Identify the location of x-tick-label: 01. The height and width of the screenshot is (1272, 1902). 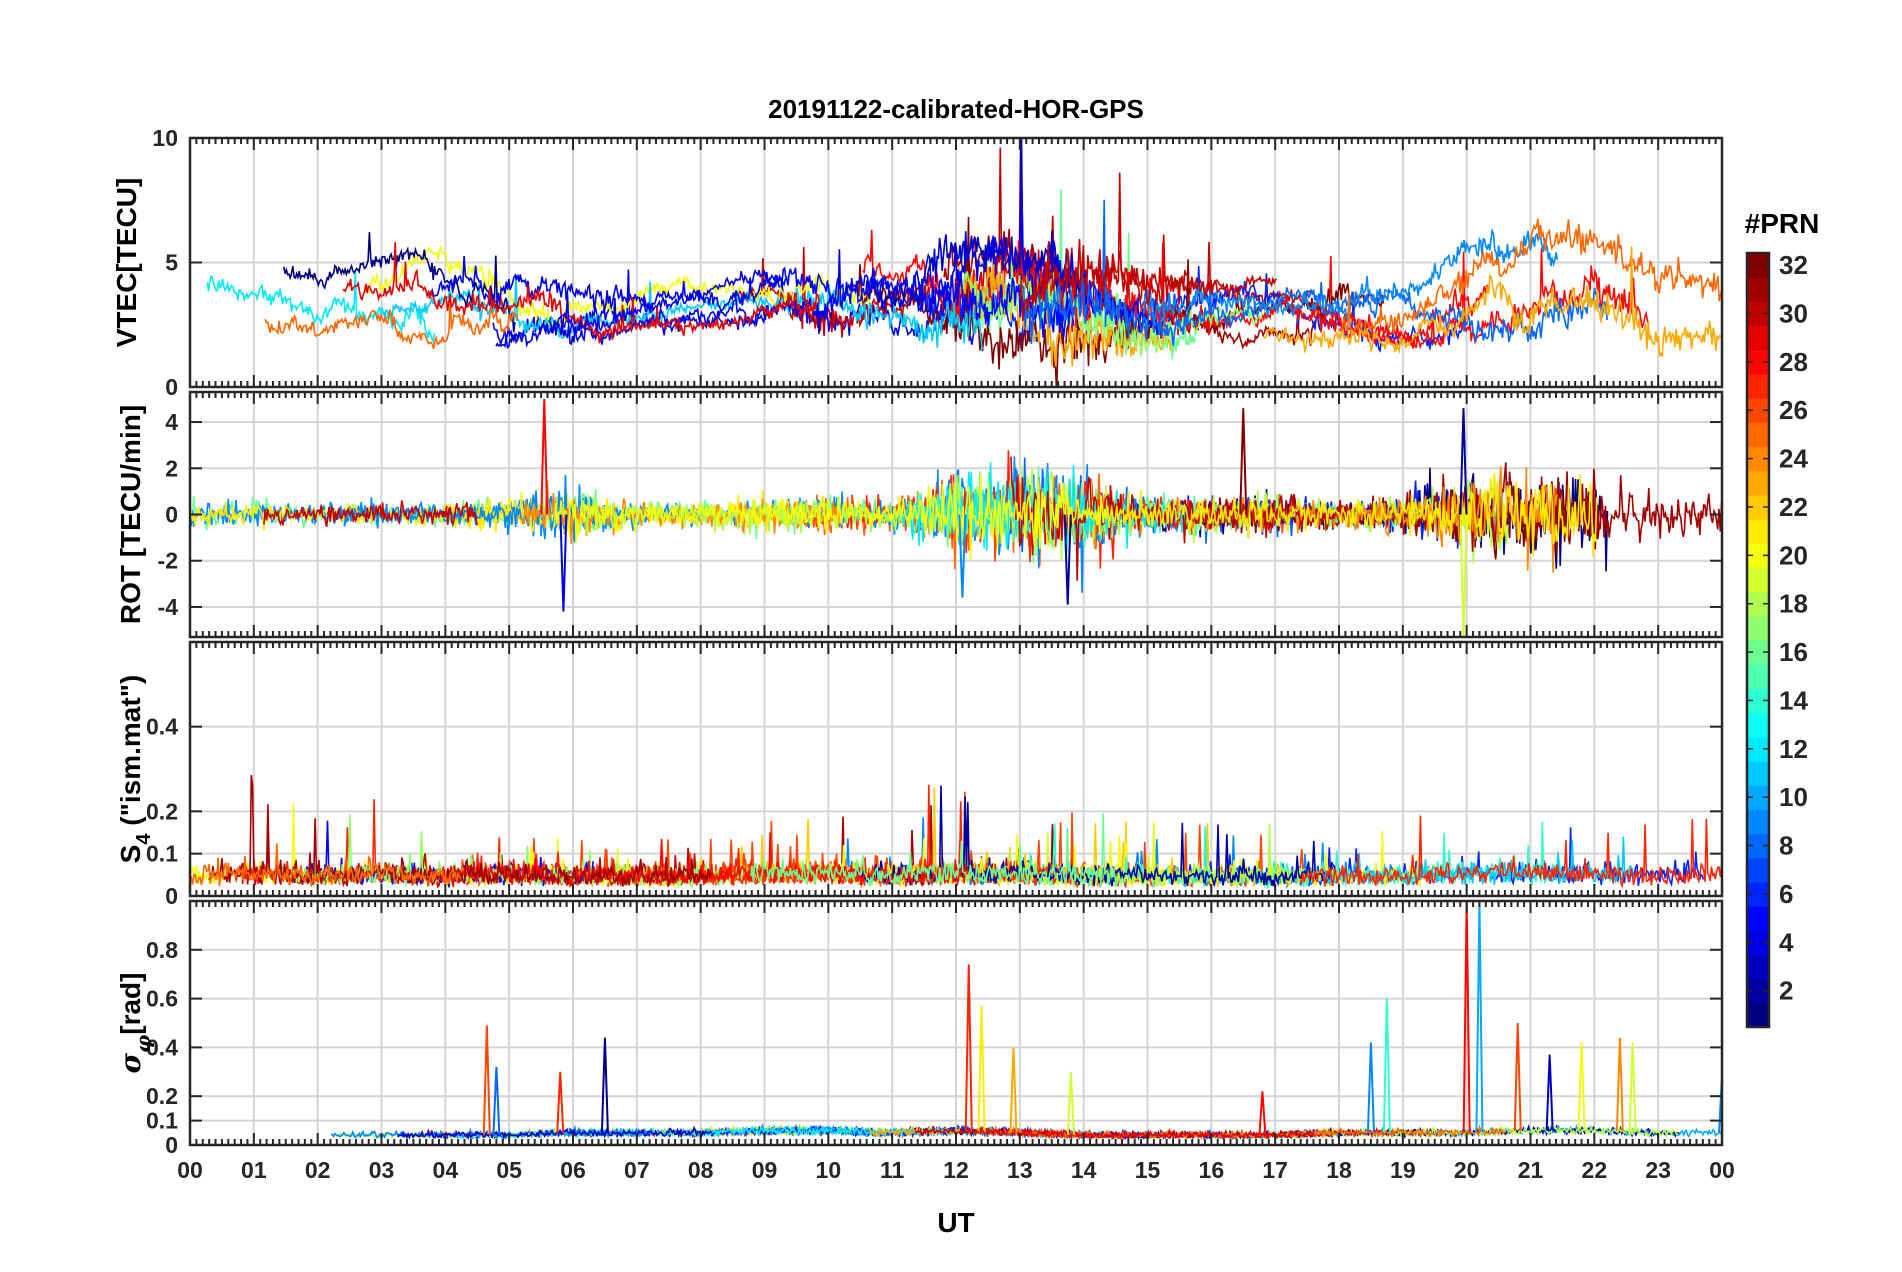
(254, 1170).